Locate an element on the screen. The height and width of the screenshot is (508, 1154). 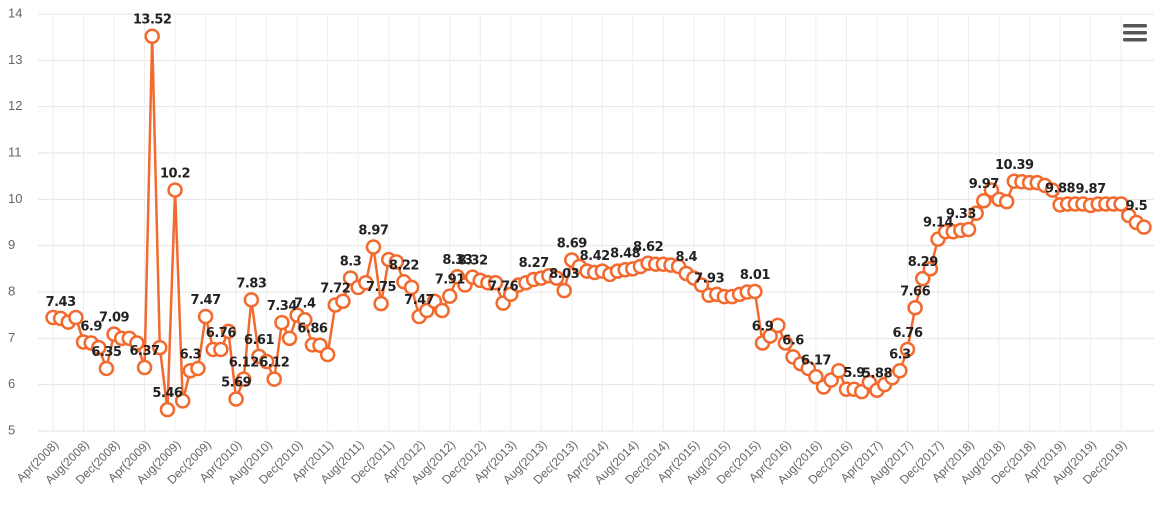
data-label: 8.27 is located at coordinates (534, 263).